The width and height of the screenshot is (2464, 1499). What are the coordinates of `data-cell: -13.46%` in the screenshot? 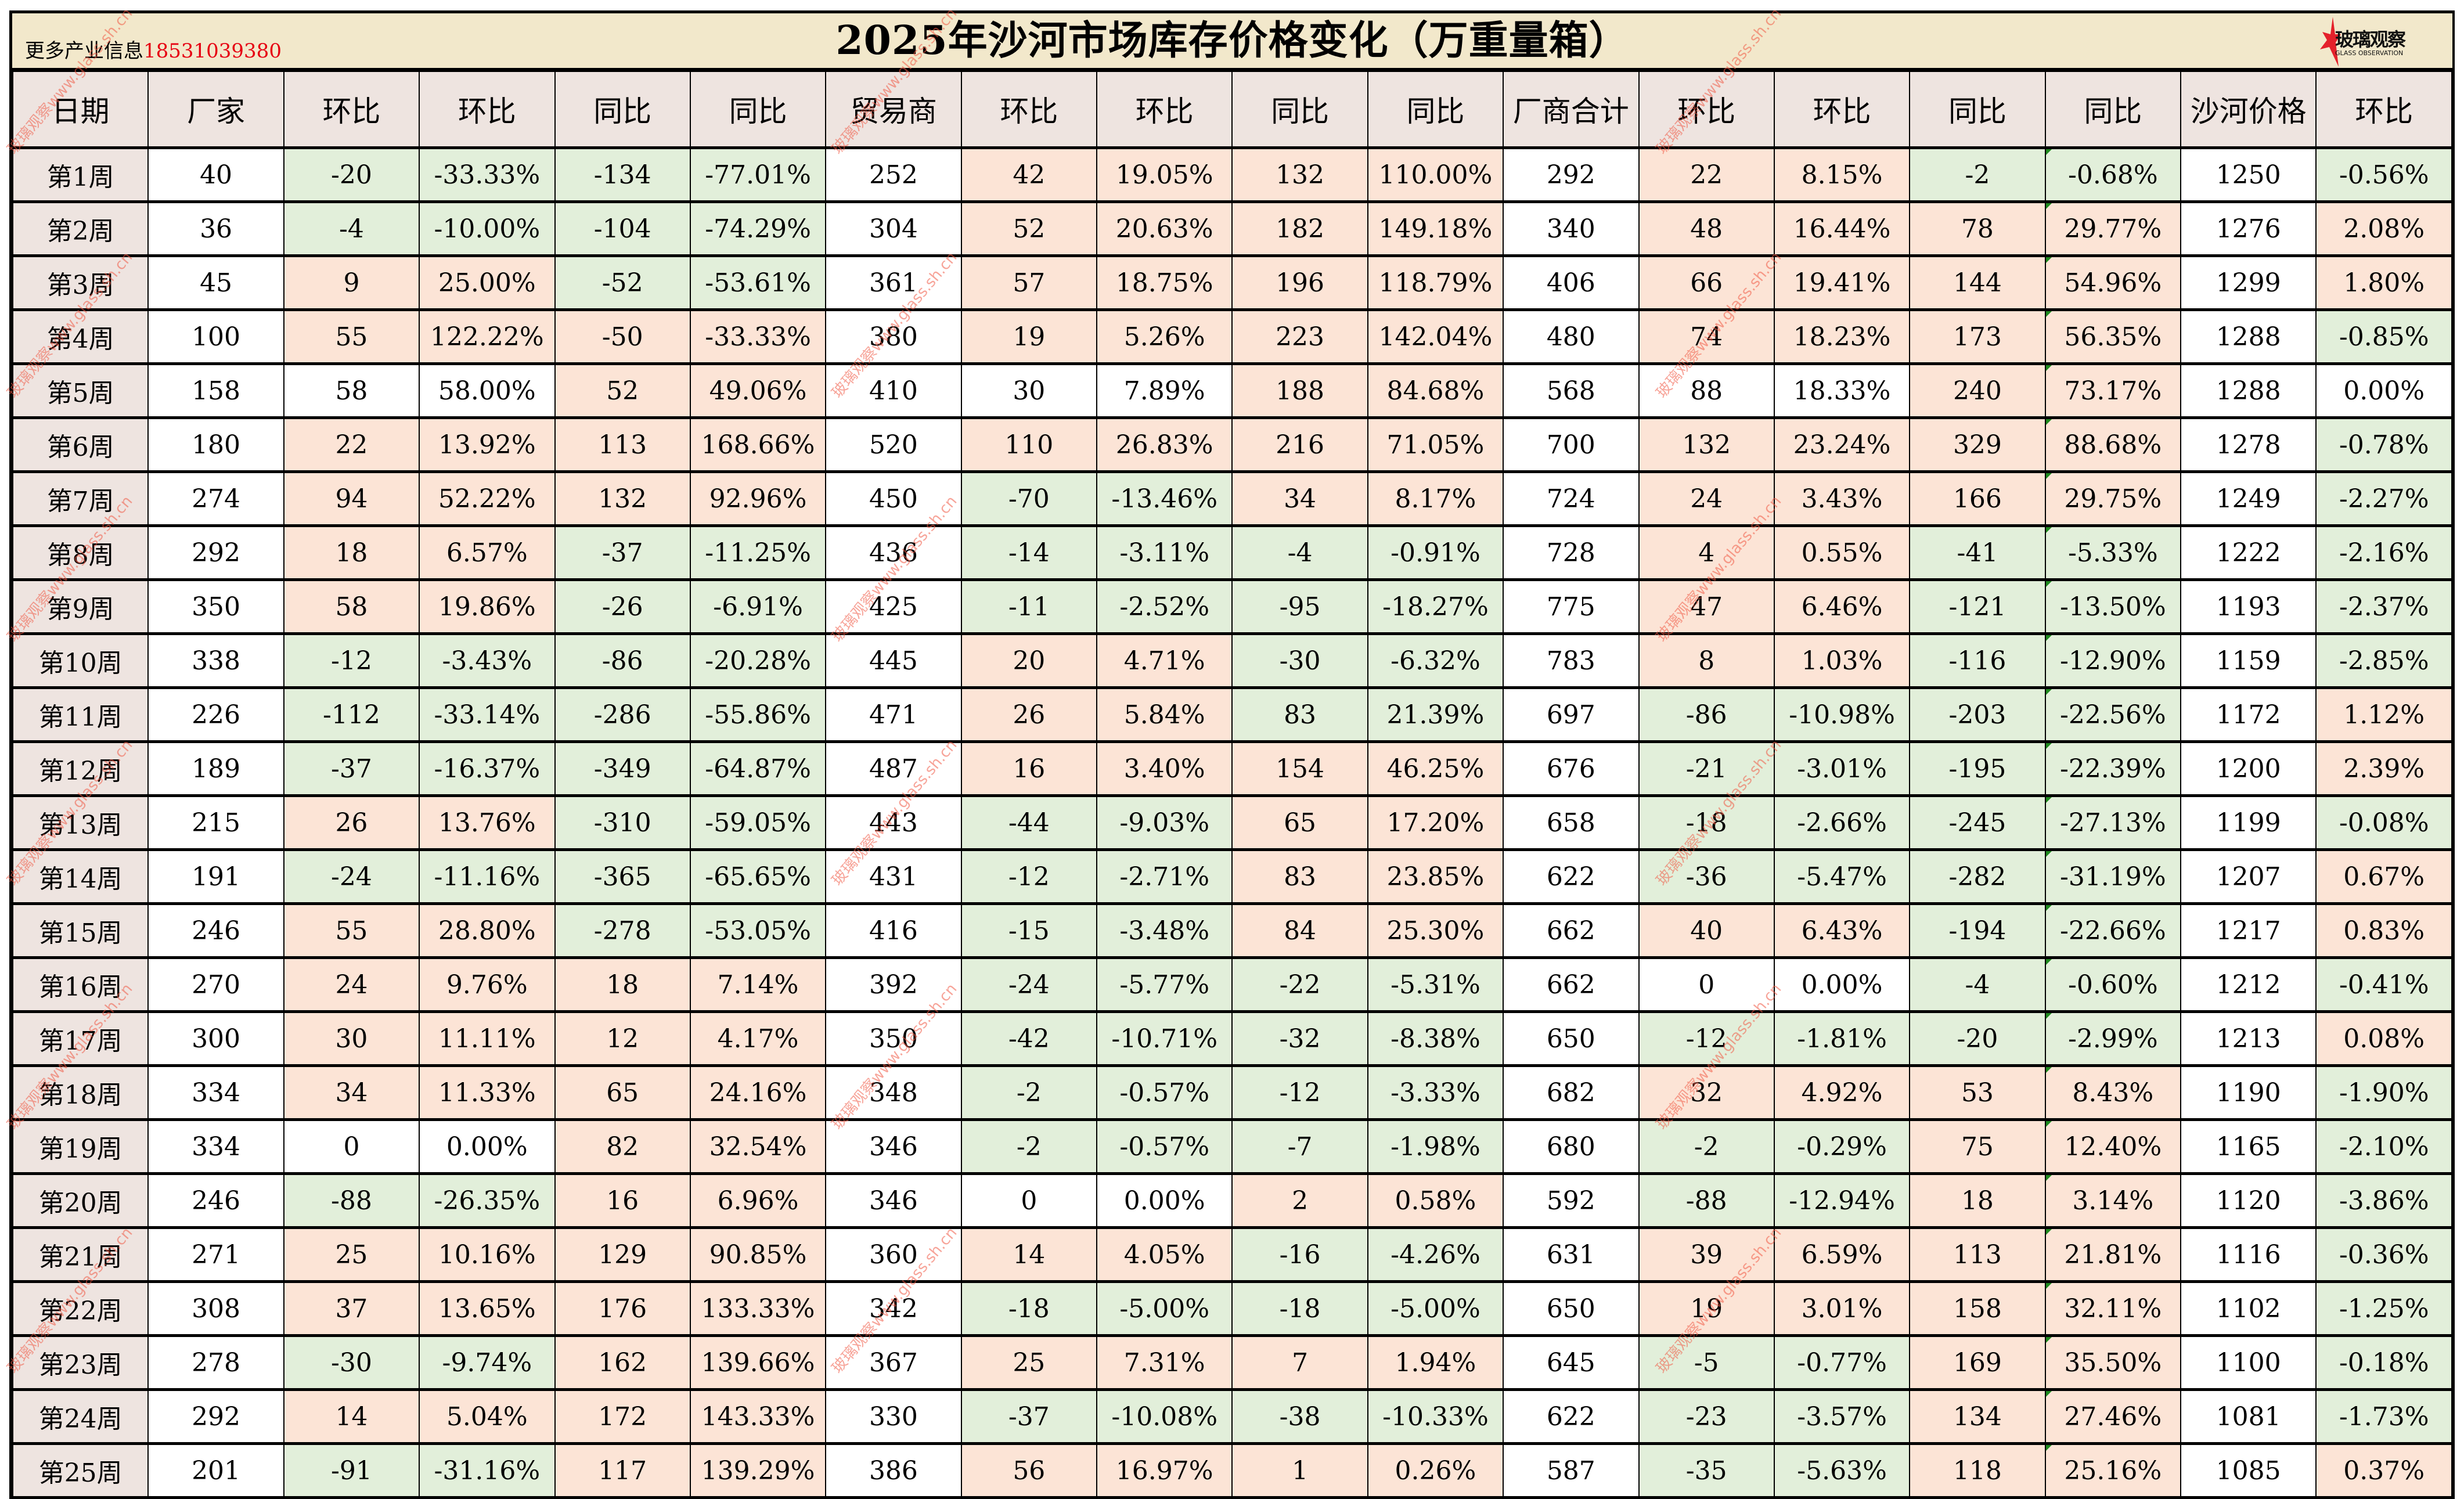 It's located at (1164, 499).